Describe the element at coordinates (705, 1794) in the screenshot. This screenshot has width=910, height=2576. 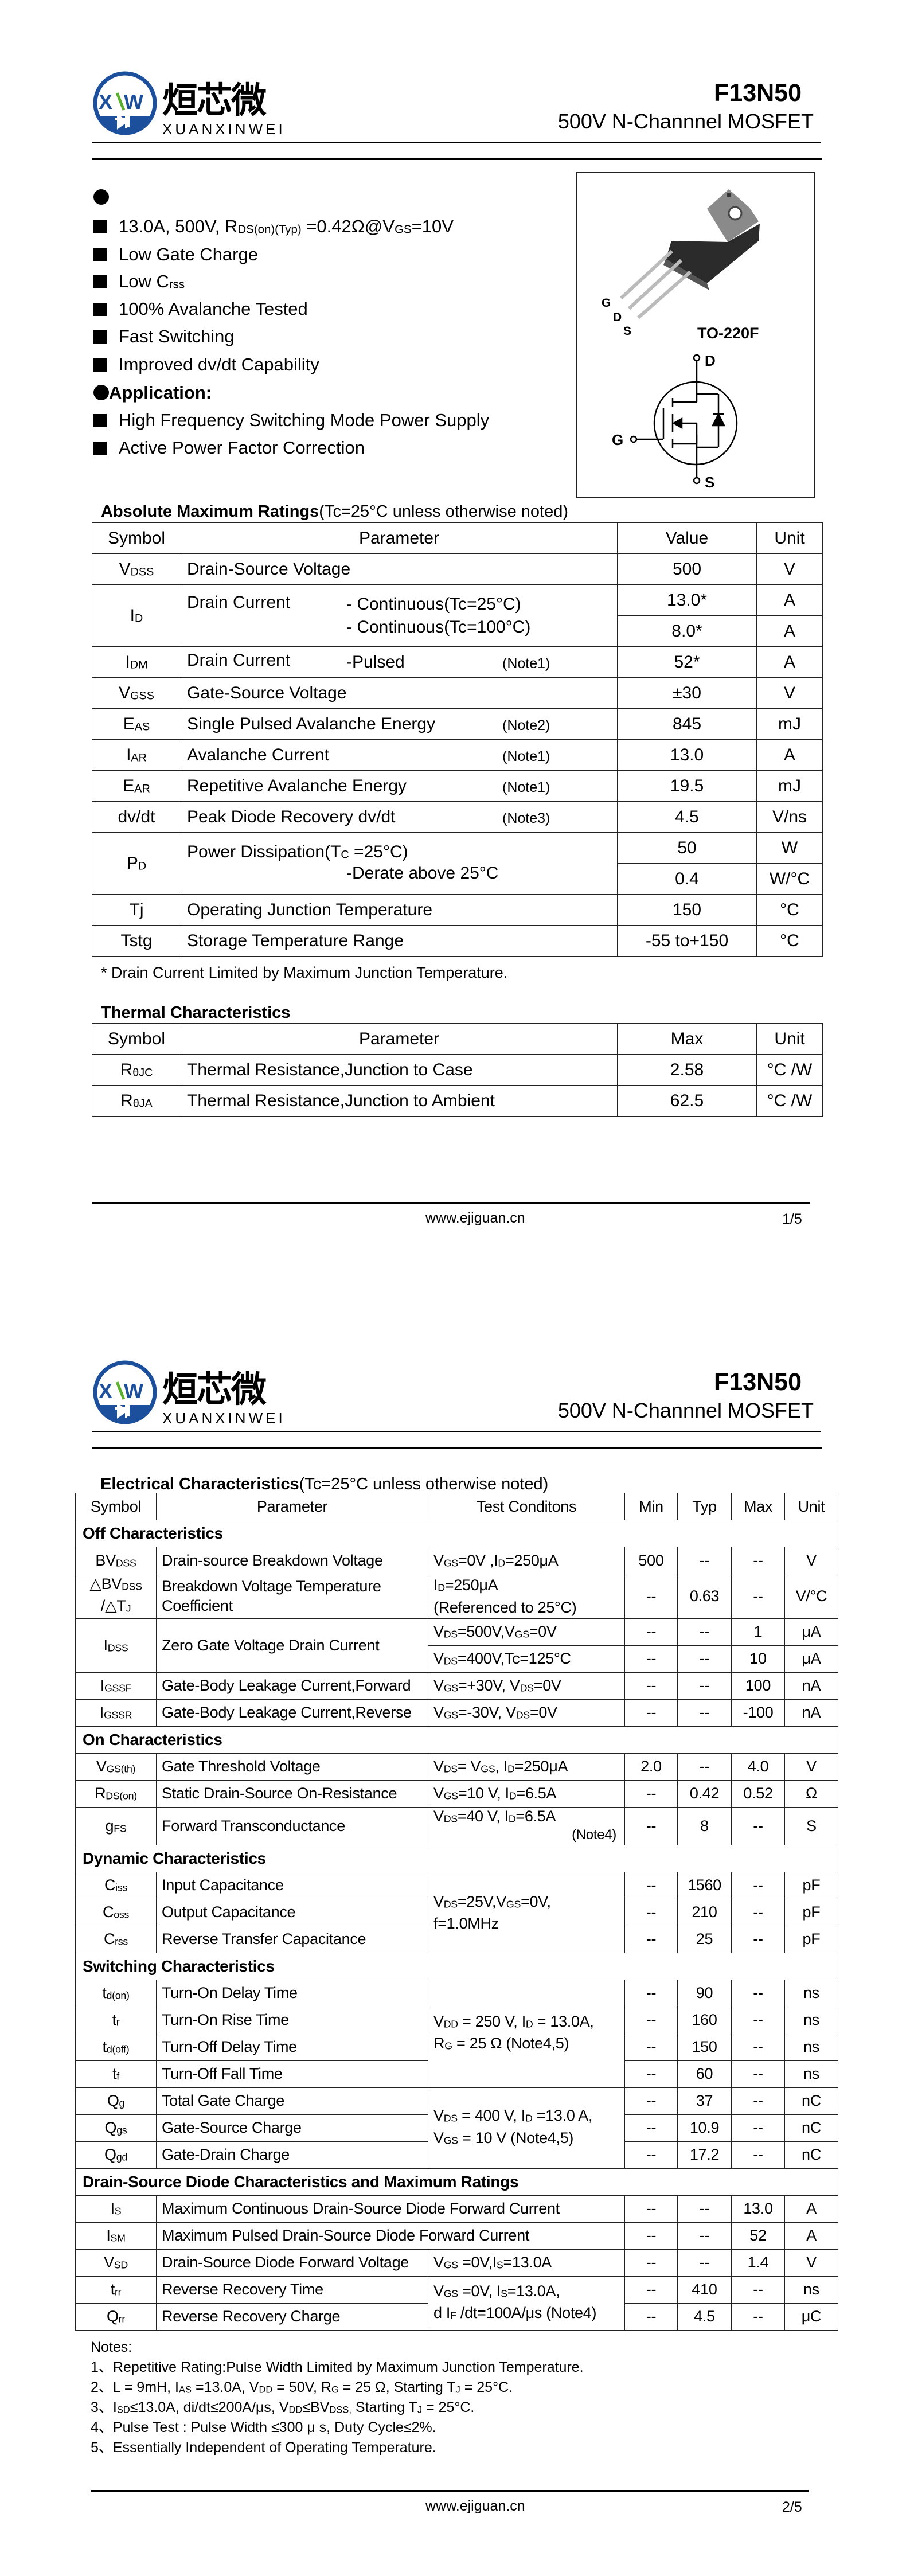
I see `typ-cell: 0.42` at that location.